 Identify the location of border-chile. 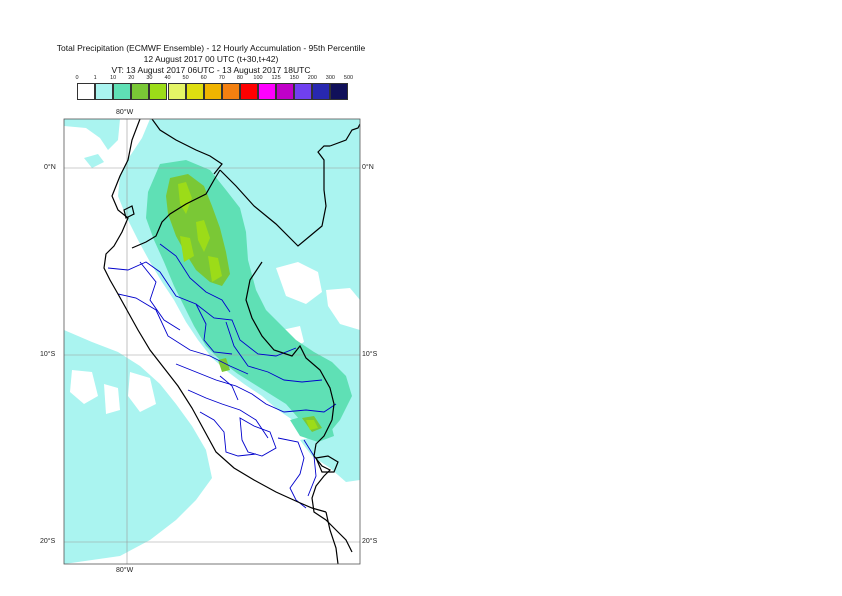
(332, 537).